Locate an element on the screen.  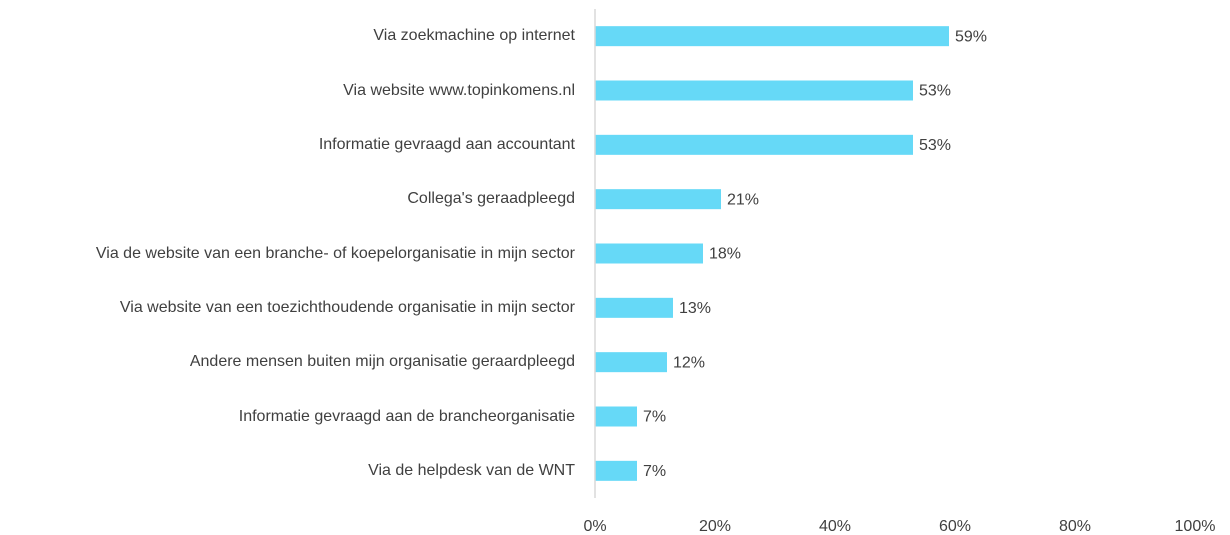
x-tick-label: 80% is located at coordinates (1075, 526).